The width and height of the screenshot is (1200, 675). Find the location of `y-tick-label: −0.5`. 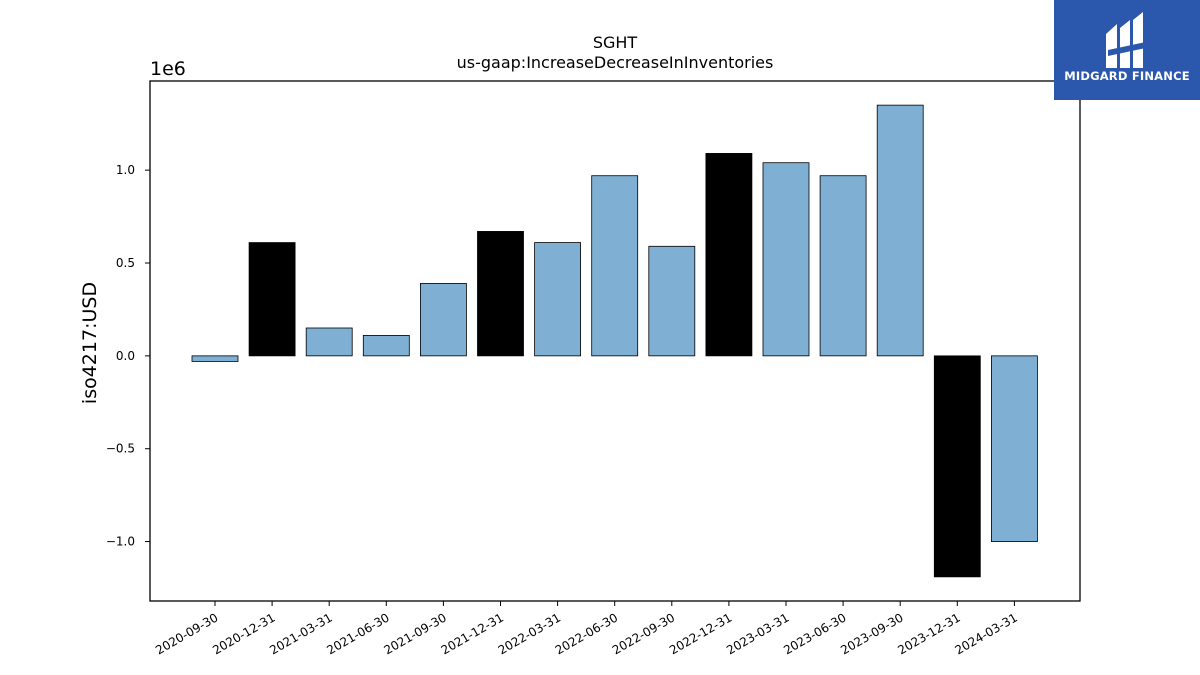

y-tick-label: −0.5 is located at coordinates (120, 449).